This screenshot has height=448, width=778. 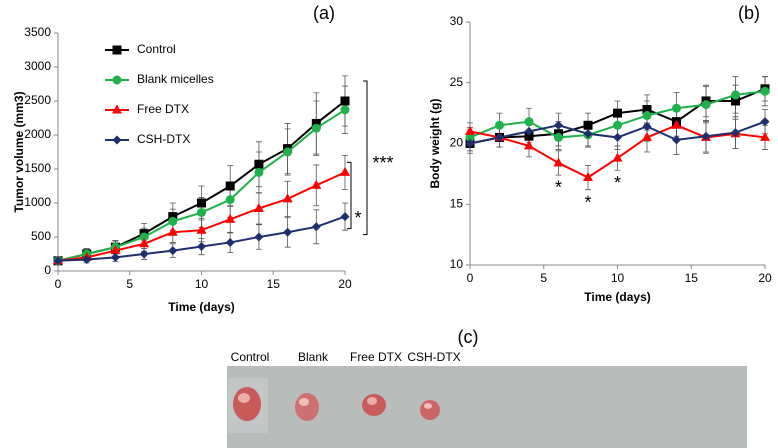 What do you see at coordinates (247, 404) in the screenshot?
I see `tumor` at bounding box center [247, 404].